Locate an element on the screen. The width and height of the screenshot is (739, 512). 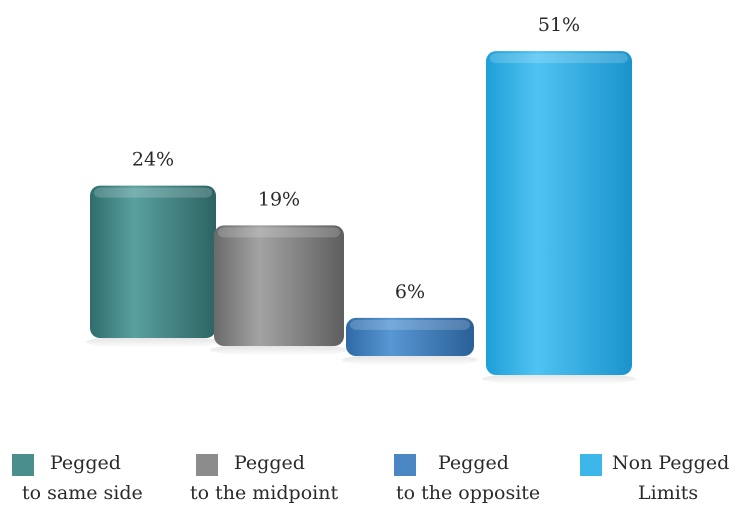
bar-shadow-opposite is located at coordinates (410, 360).